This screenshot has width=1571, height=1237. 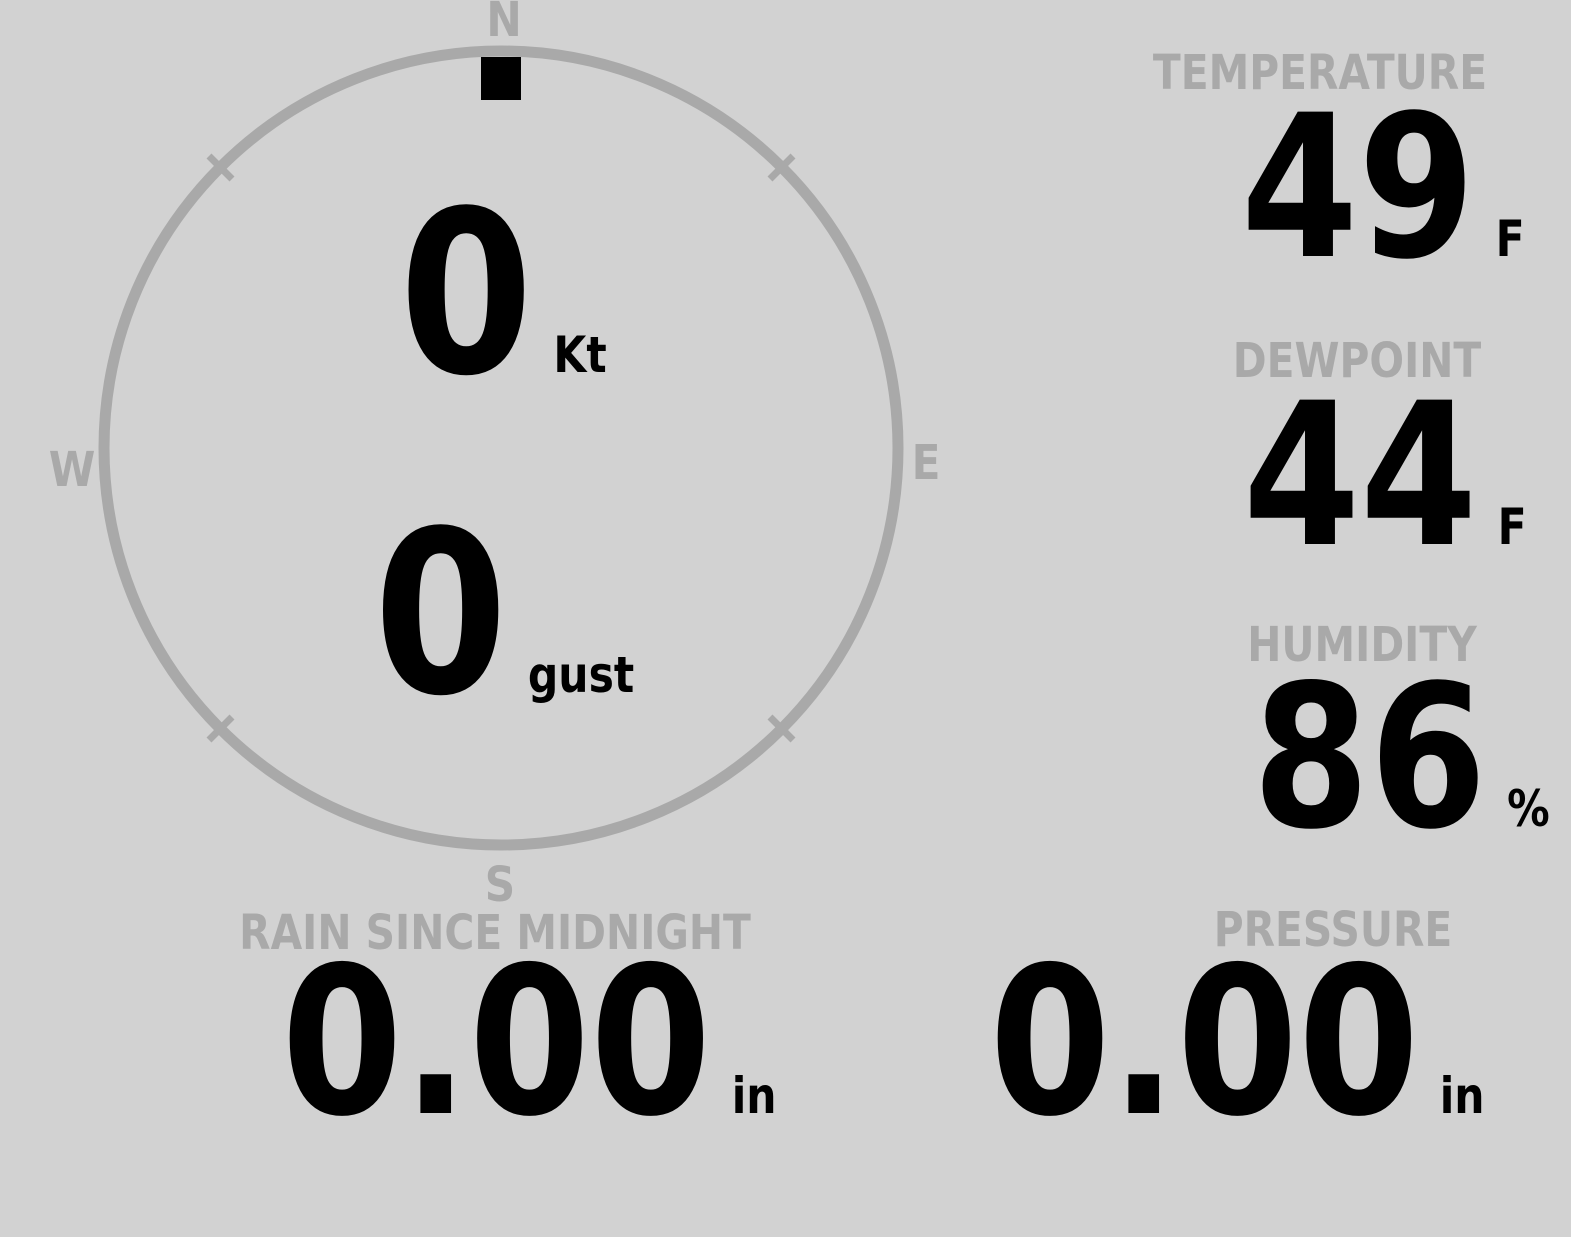 What do you see at coordinates (1362, 645) in the screenshot?
I see `humidity-label: HUMIDITY` at bounding box center [1362, 645].